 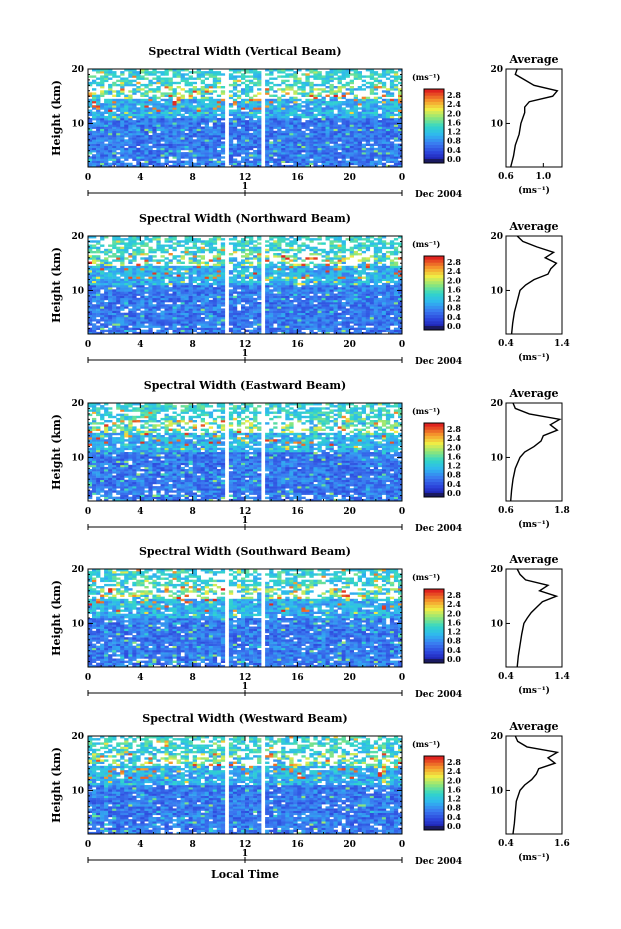 I want to click on x-tick-label: 4, so click(x=140, y=178).